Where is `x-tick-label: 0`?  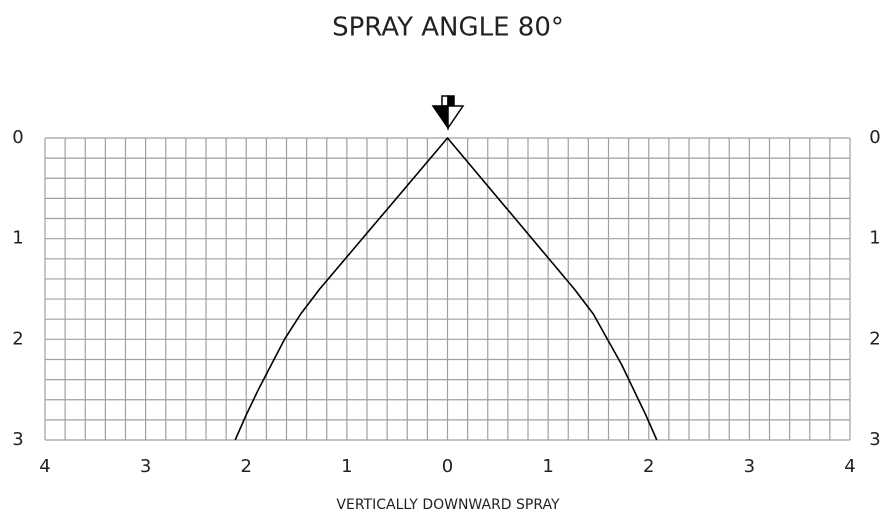
x-tick-label: 0 is located at coordinates (447, 466).